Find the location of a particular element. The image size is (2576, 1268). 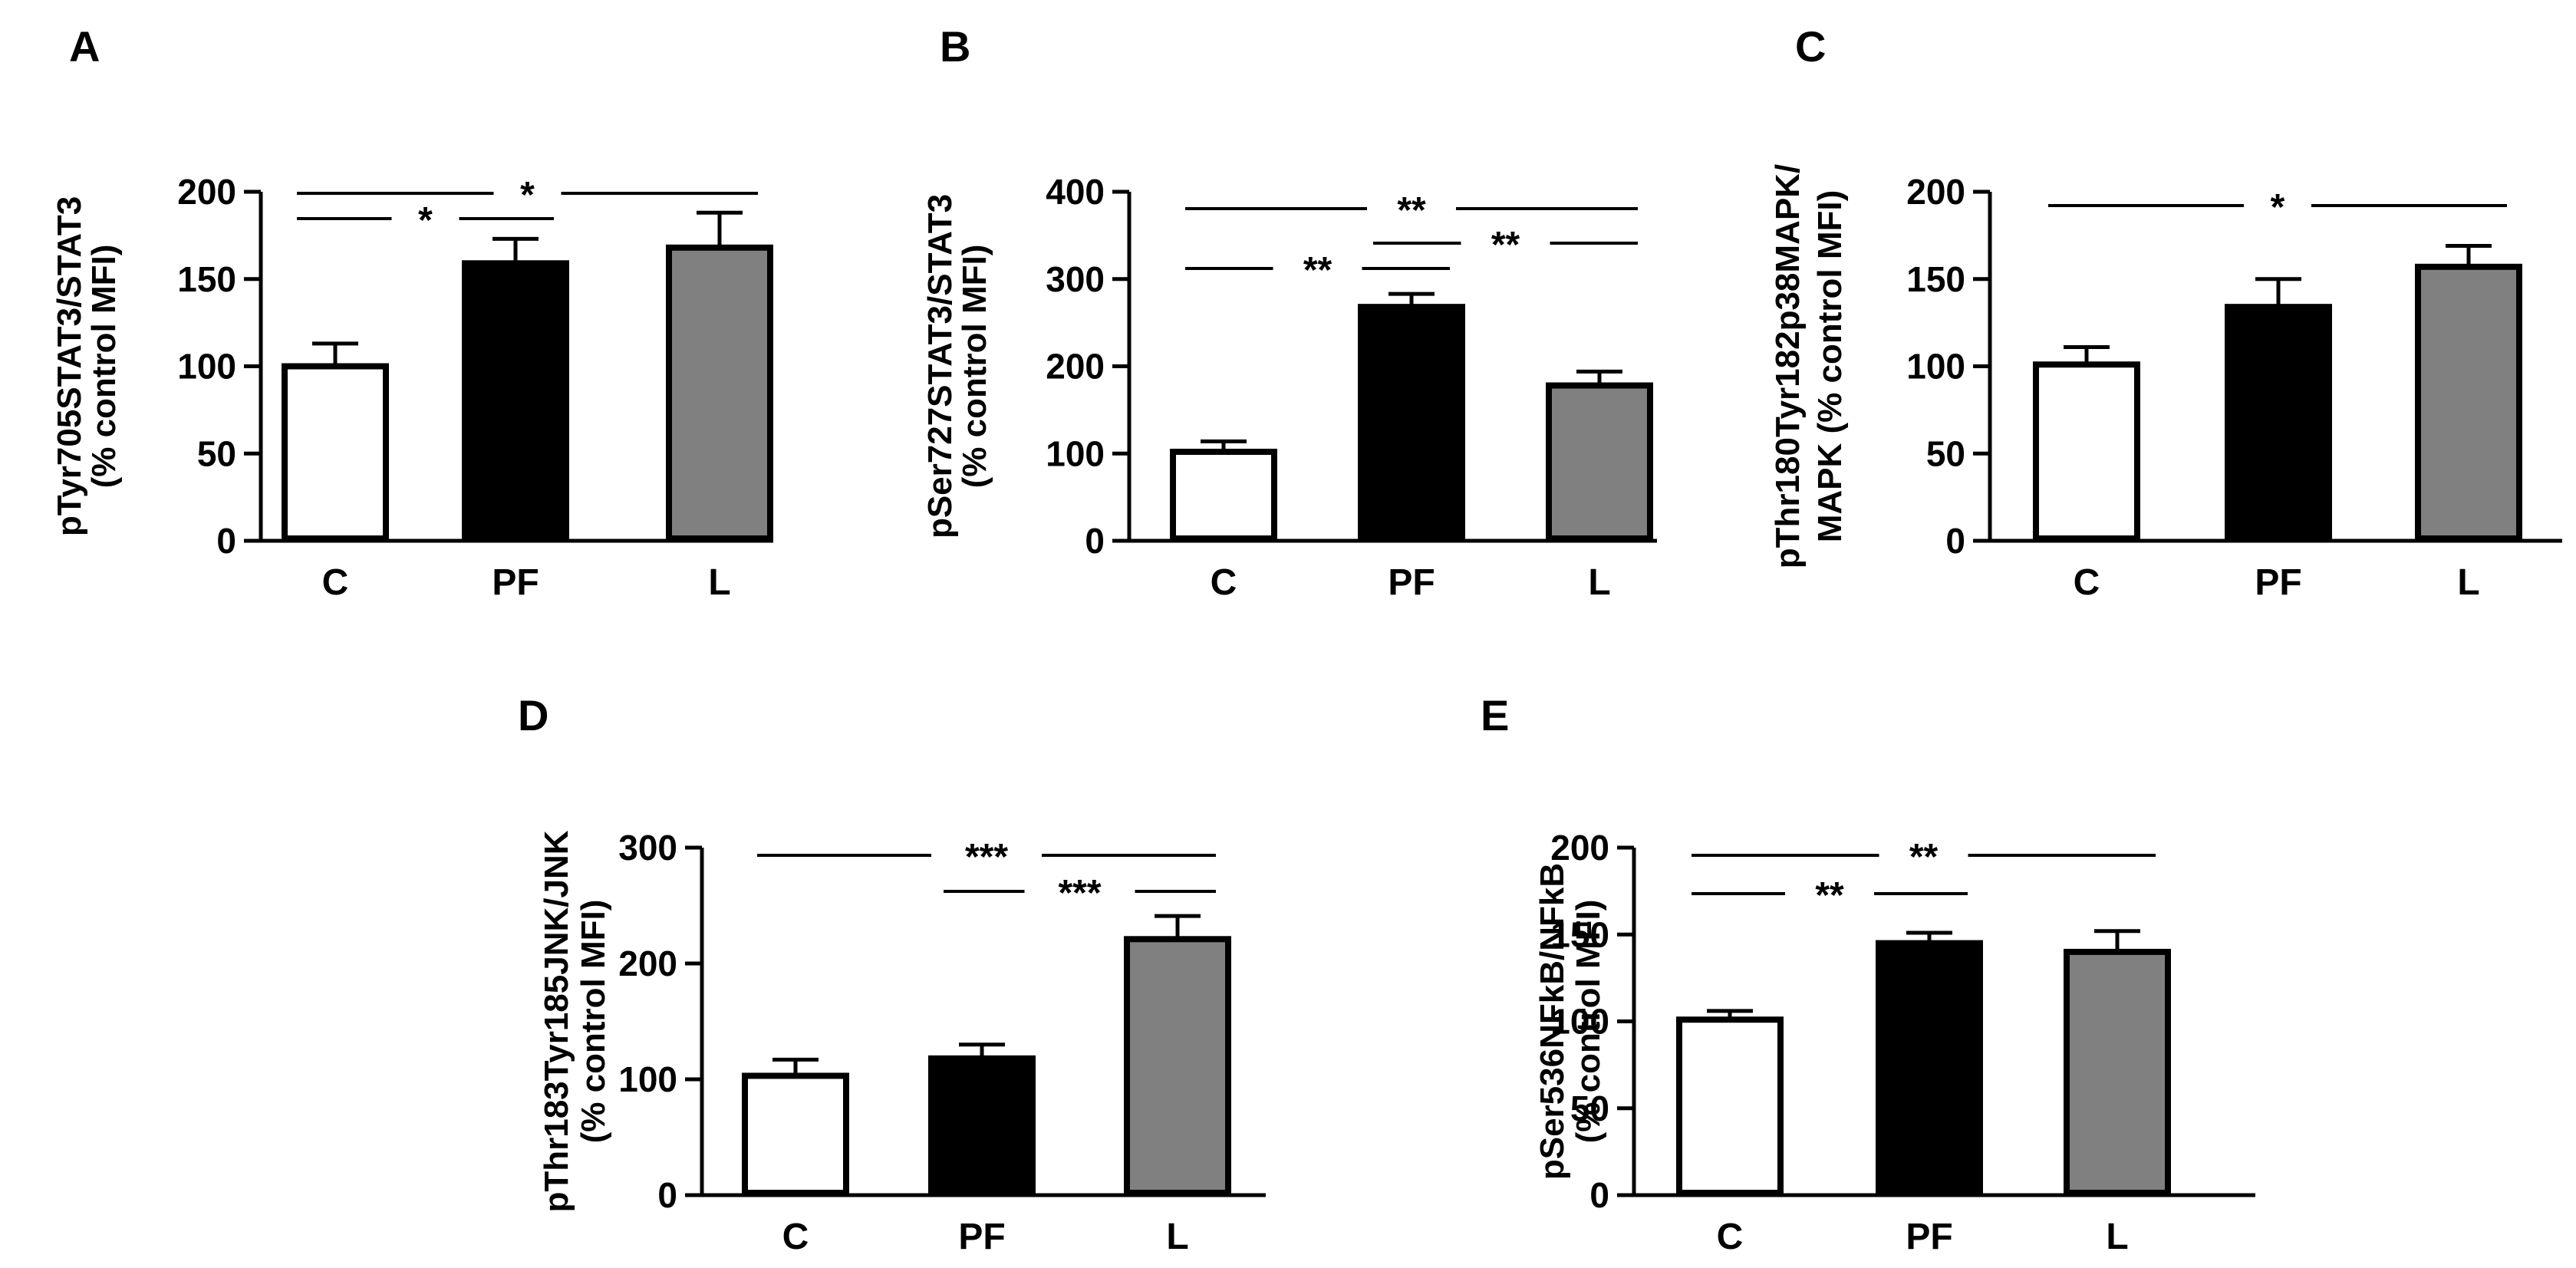

panel-label: B is located at coordinates (955, 46).